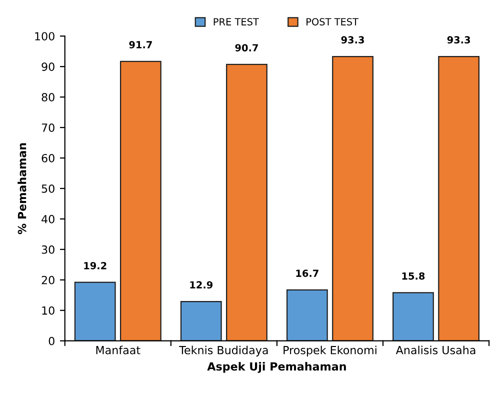 The width and height of the screenshot is (499, 401). What do you see at coordinates (246, 48) in the screenshot?
I see `data-label: 90.7` at bounding box center [246, 48].